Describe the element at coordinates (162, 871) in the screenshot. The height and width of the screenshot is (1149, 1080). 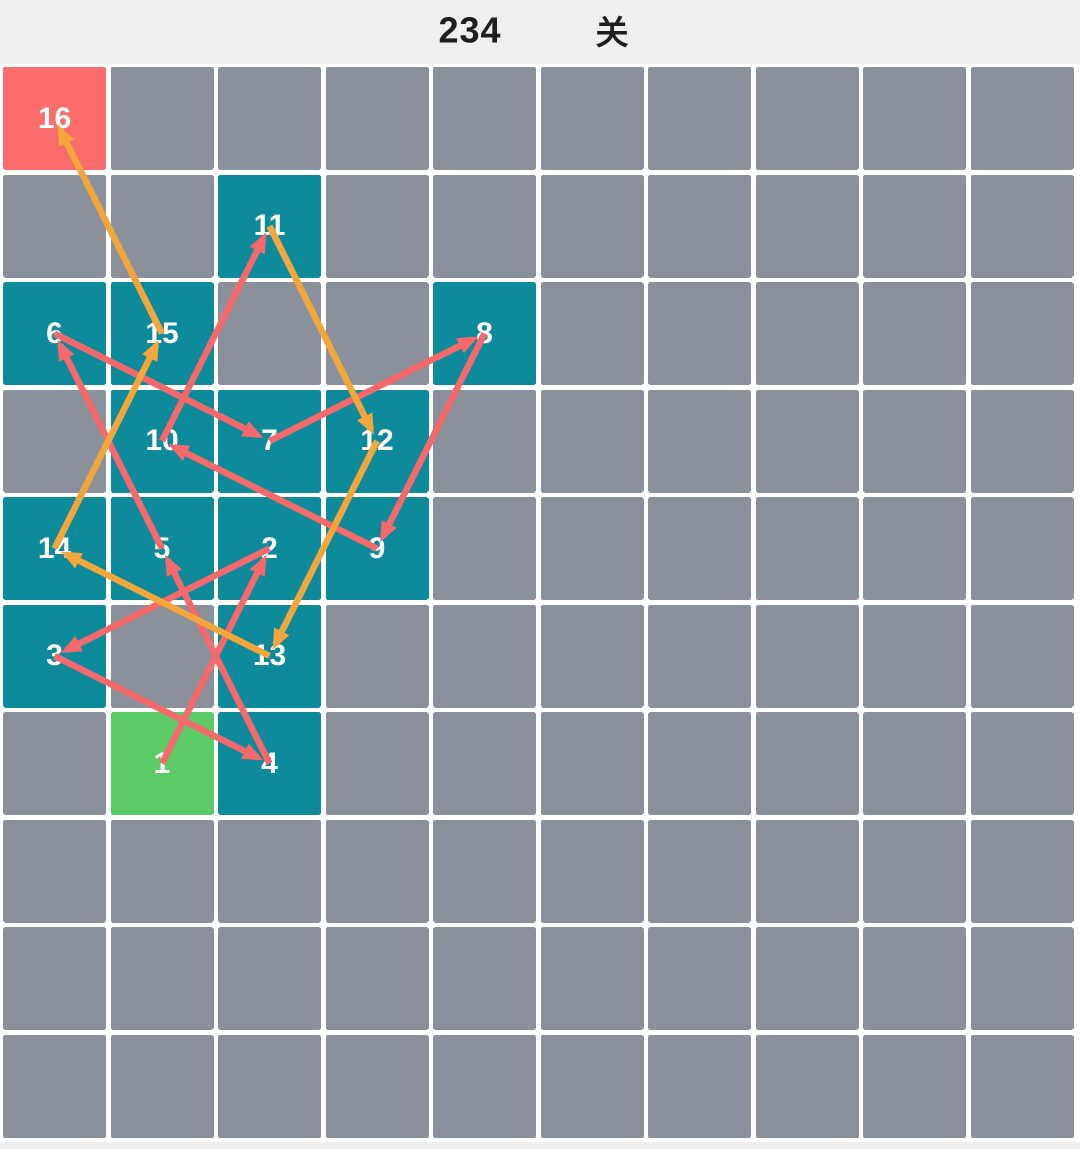
I see `cell-r7-c1` at that location.